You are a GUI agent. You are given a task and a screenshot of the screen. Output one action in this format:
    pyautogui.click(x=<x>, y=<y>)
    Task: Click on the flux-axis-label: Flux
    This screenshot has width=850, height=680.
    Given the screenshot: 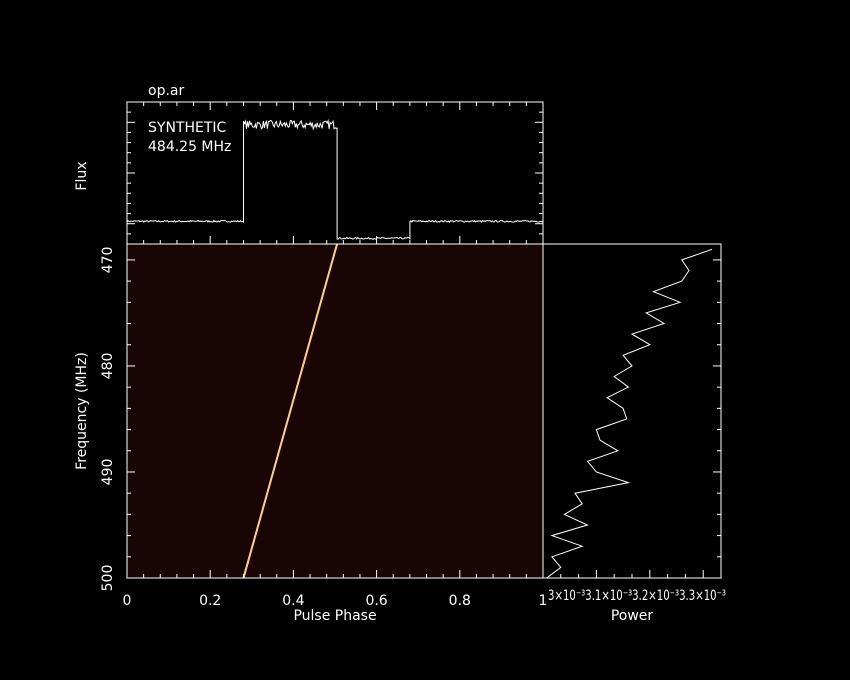 What is the action you would take?
    pyautogui.click(x=82, y=175)
    